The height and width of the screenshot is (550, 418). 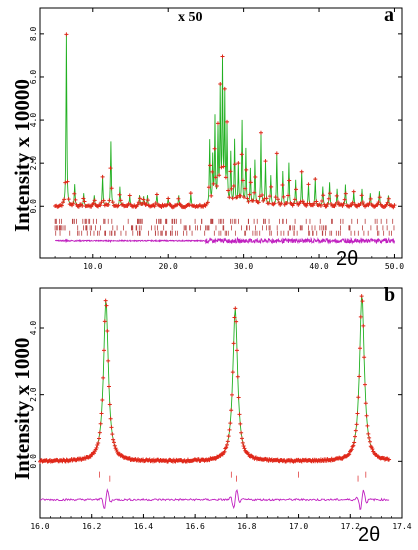 I want to click on x-tick-label: 16.0, so click(x=39, y=526).